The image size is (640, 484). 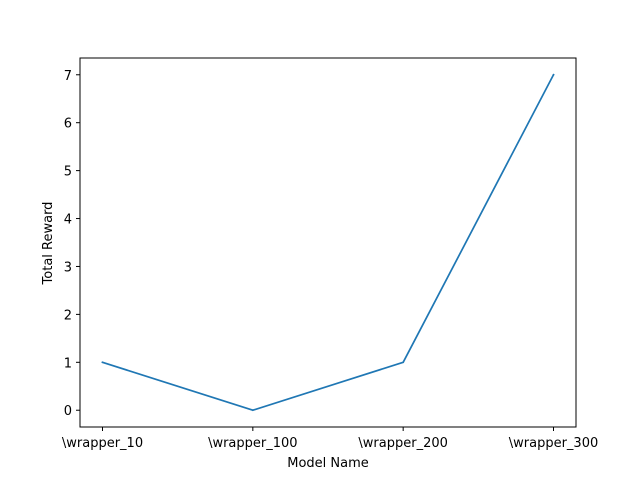 What do you see at coordinates (68, 172) in the screenshot?
I see `y-tick-label: 5` at bounding box center [68, 172].